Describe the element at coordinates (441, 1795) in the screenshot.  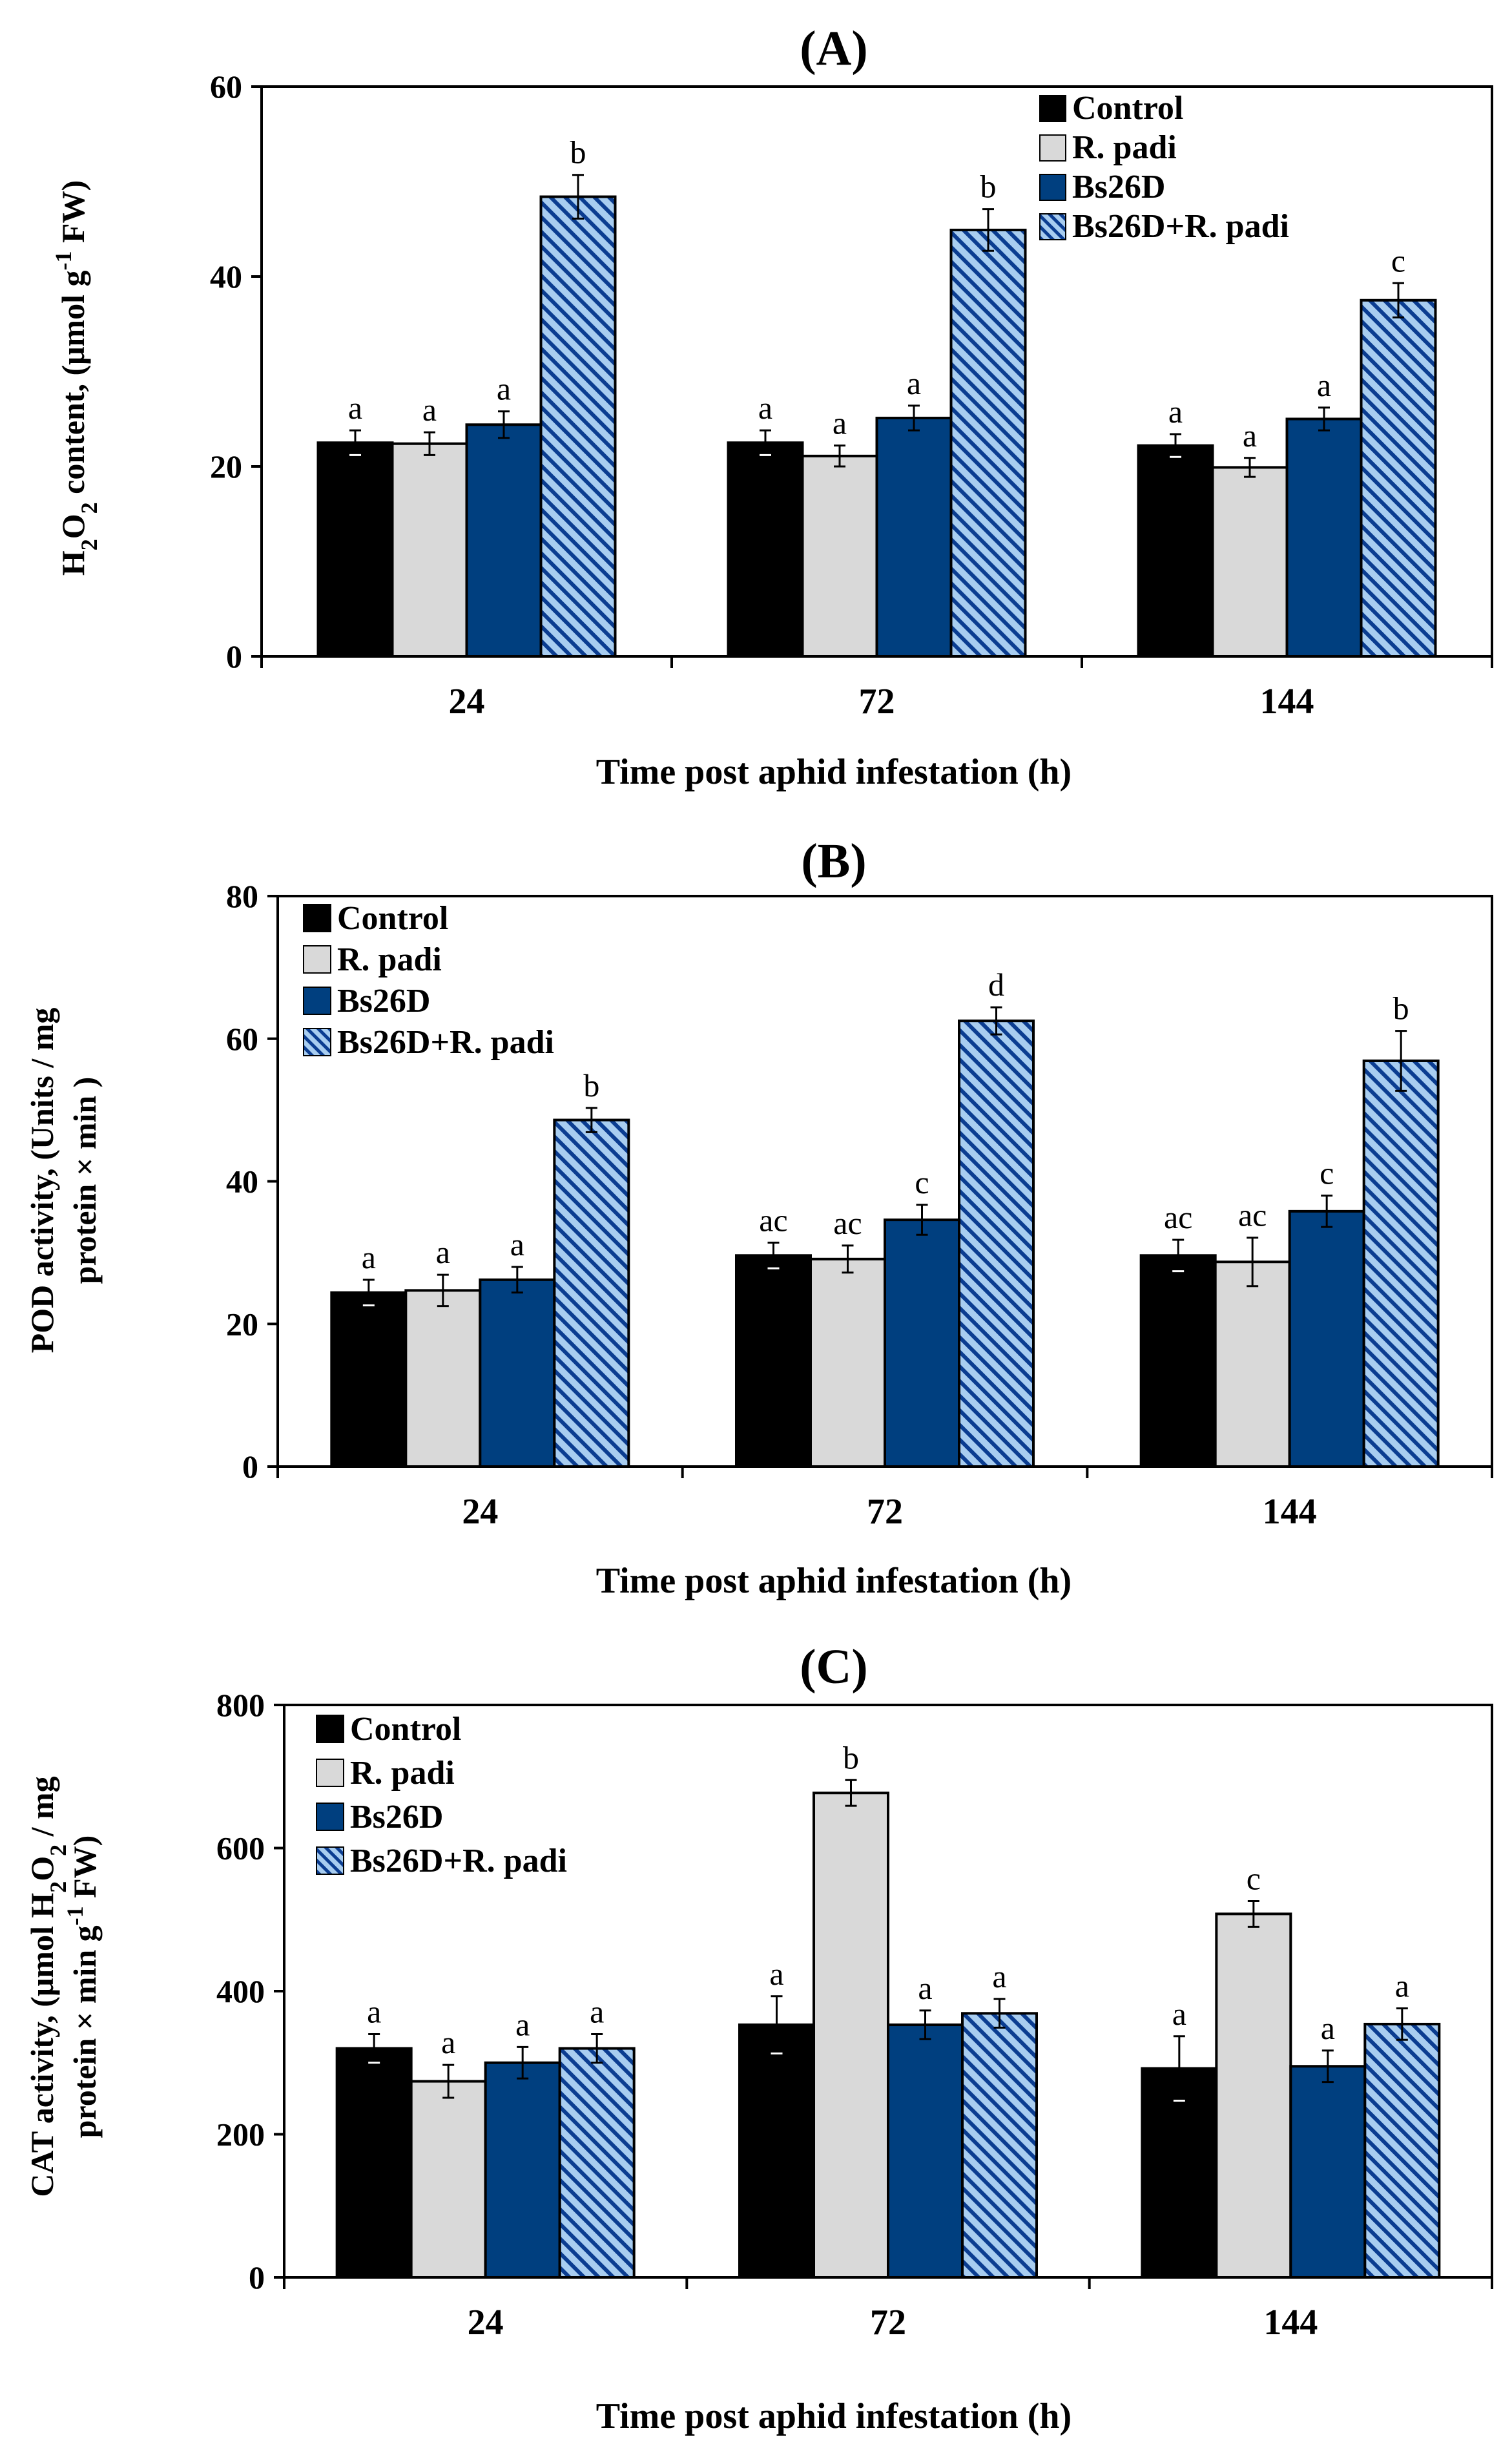
I see `panel-c-legend: Control R. padi Bs26D Bs26D+R. padi` at that location.